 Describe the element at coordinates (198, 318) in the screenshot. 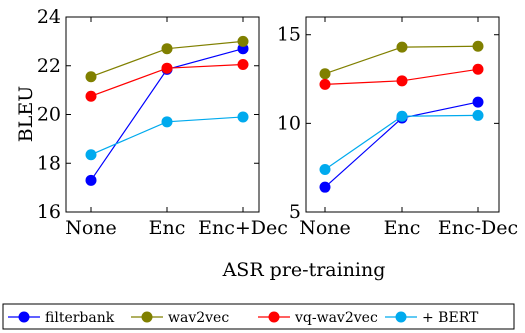

I see `legend-label: wav2vec` at that location.